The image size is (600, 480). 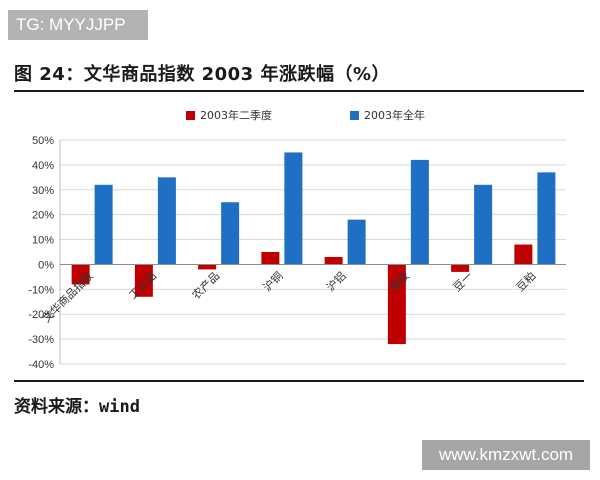 I want to click on category-label: 农产品, so click(x=205, y=285).